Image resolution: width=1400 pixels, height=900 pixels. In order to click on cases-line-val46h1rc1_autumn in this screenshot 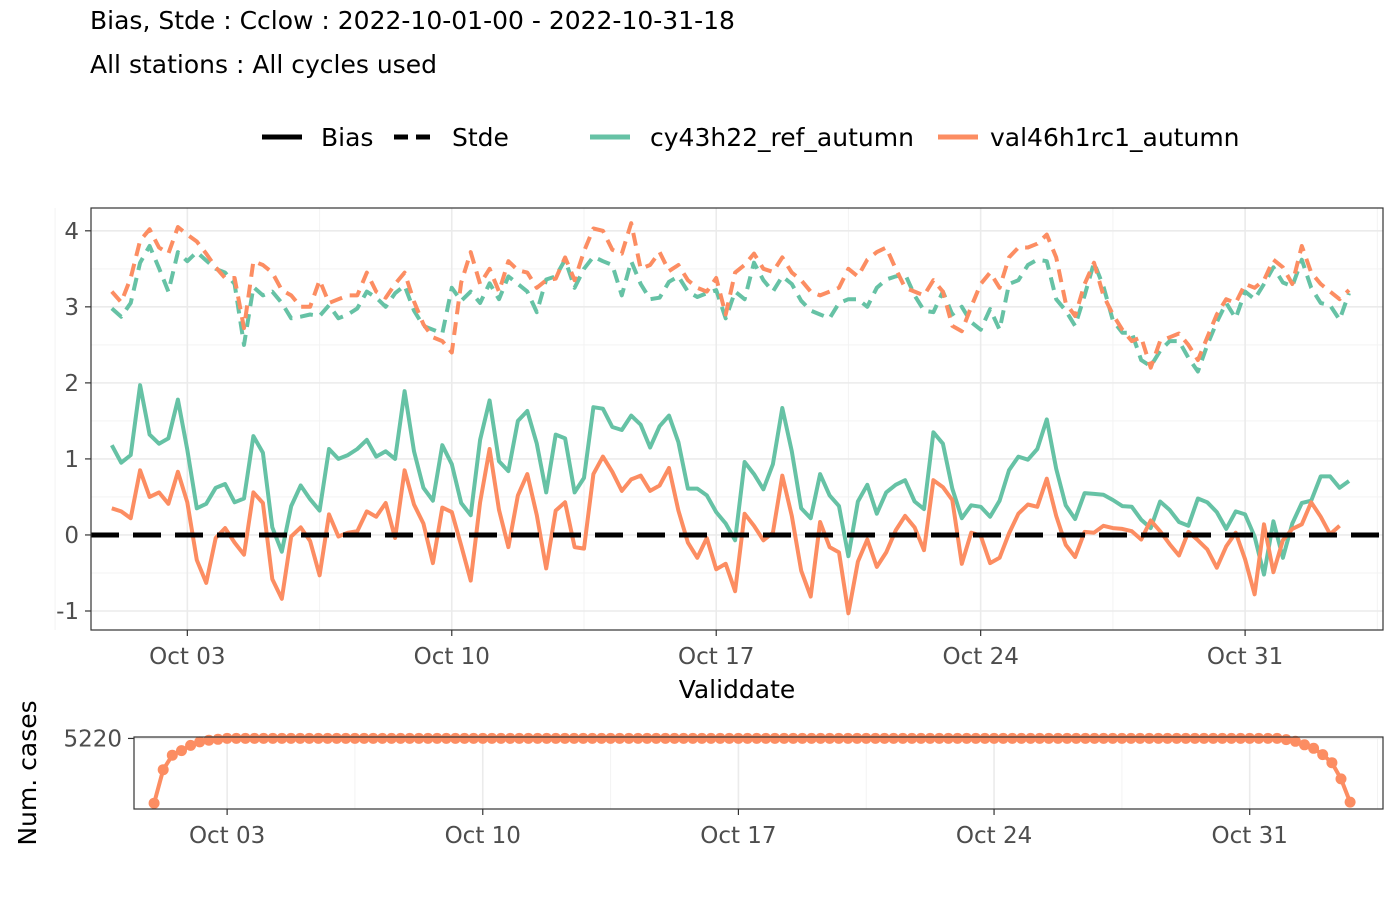, I will do `click(752, 770)`.